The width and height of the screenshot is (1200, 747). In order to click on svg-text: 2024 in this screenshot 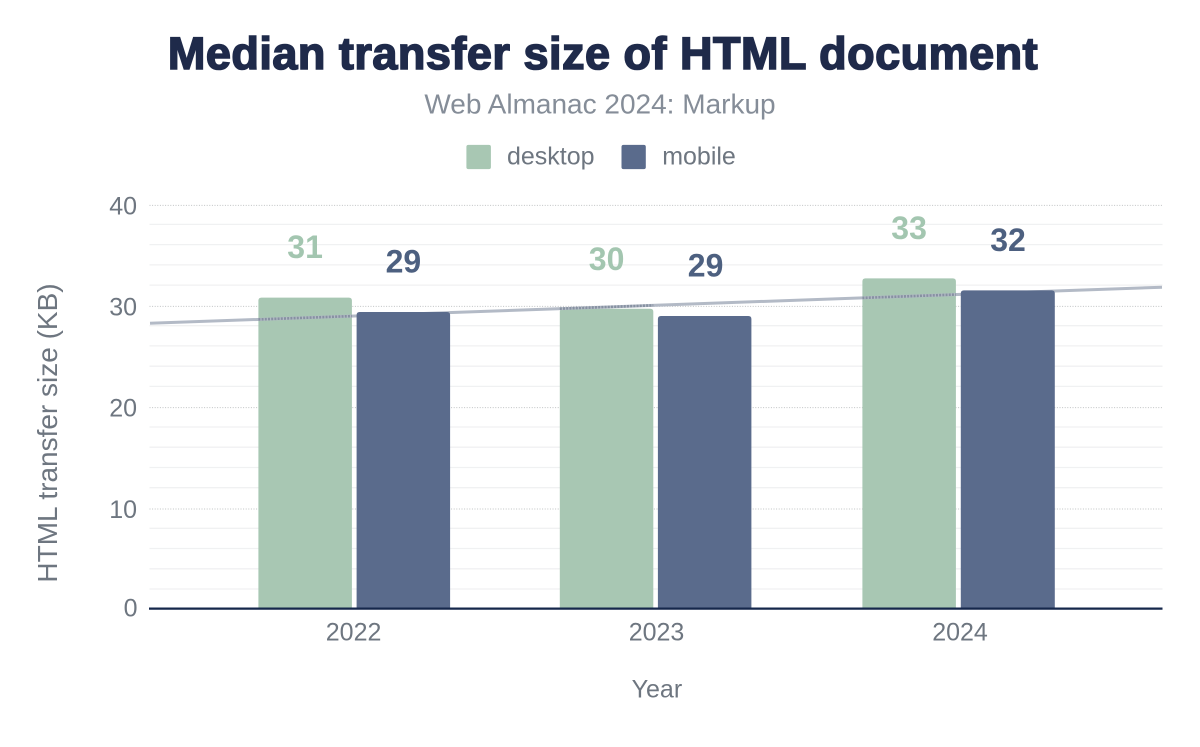, I will do `click(960, 633)`.